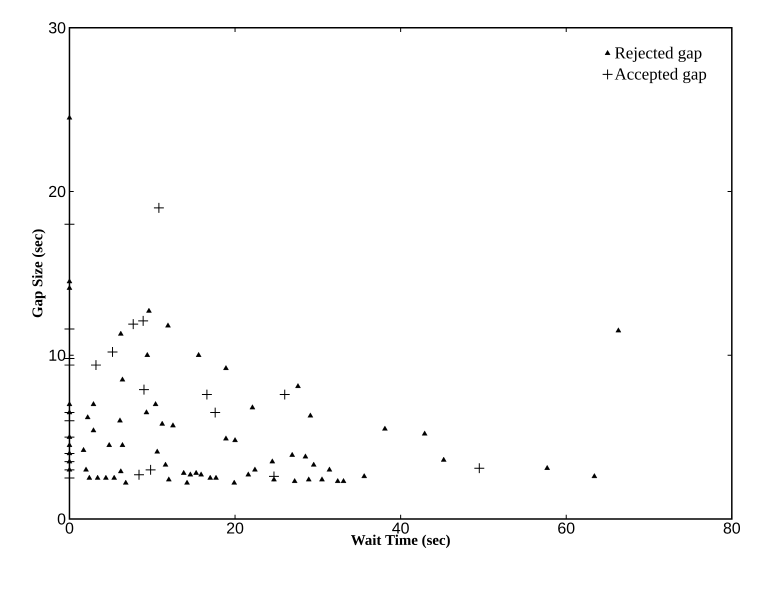 This screenshot has width=774, height=593. I want to click on legend-label: Accepted gap, so click(660, 75).